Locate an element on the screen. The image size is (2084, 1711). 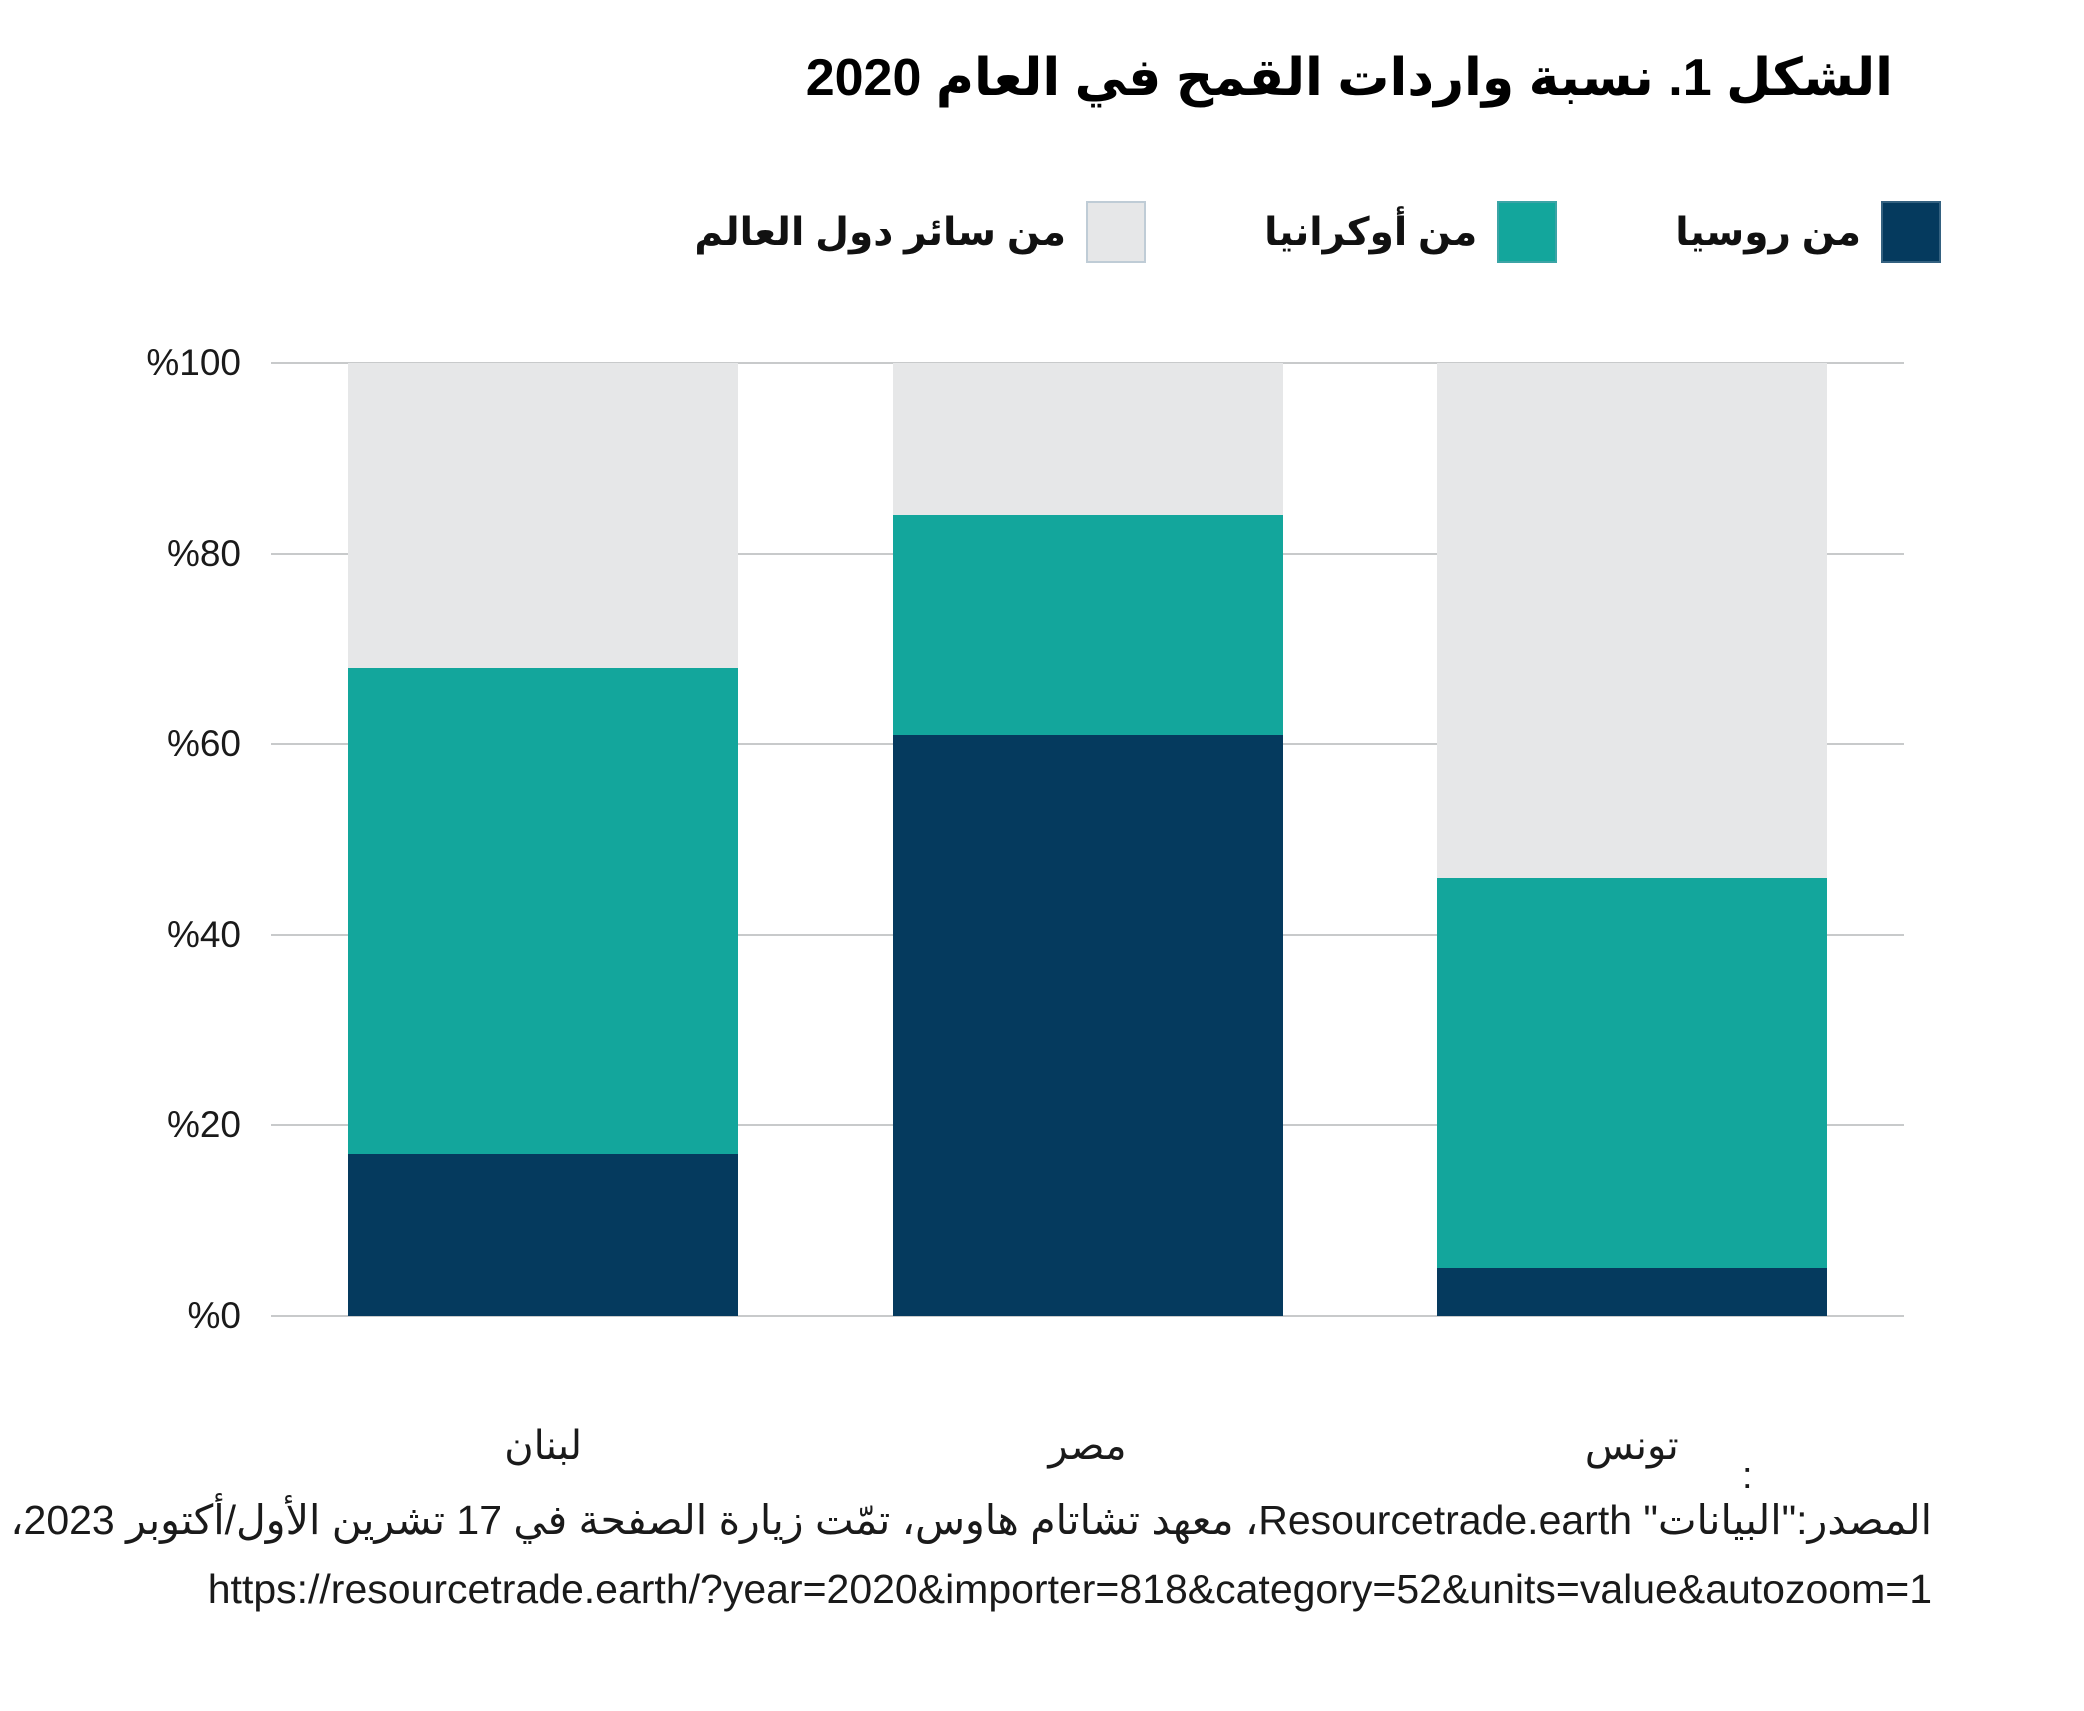
bar-segment-تونس-0 is located at coordinates (1631, 1292).